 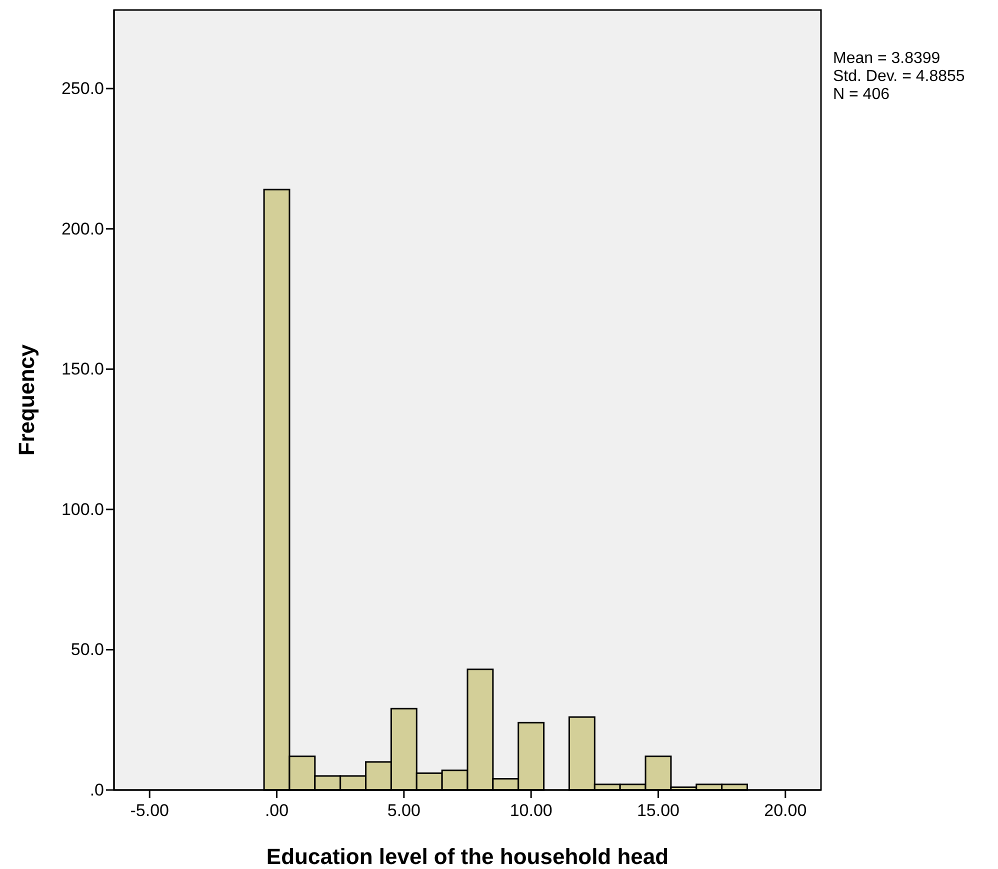 What do you see at coordinates (658, 810) in the screenshot?
I see `x-tick-label: 15.00` at bounding box center [658, 810].